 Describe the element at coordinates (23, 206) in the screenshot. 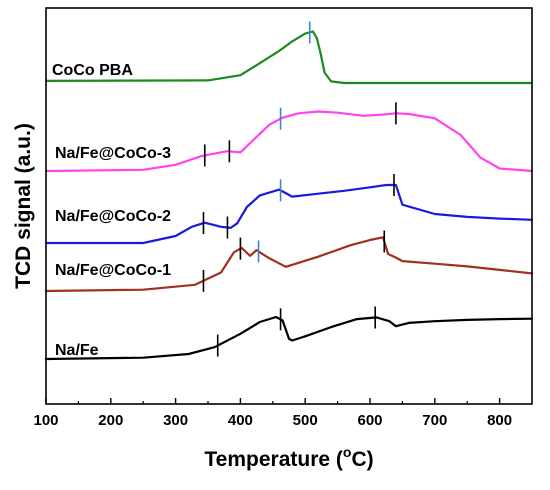

I see `y-axis-title: TCD signal (a.u.)` at that location.